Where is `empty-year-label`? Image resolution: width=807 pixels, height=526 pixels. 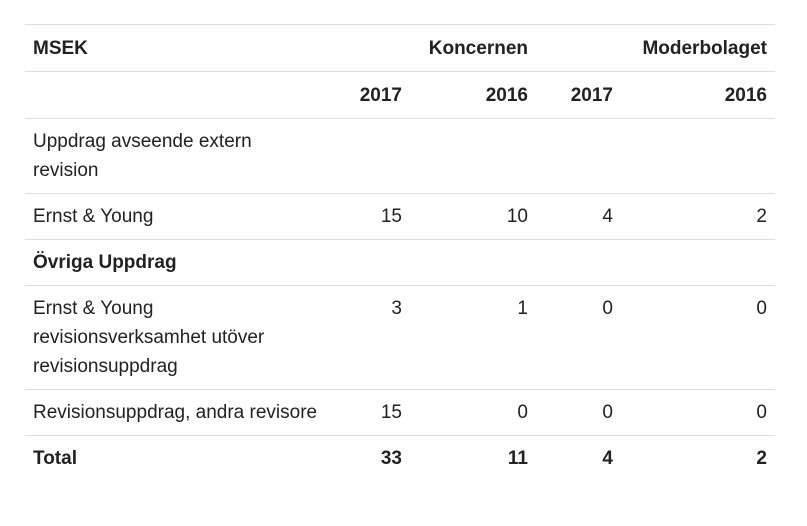 empty-year-label is located at coordinates (175, 95).